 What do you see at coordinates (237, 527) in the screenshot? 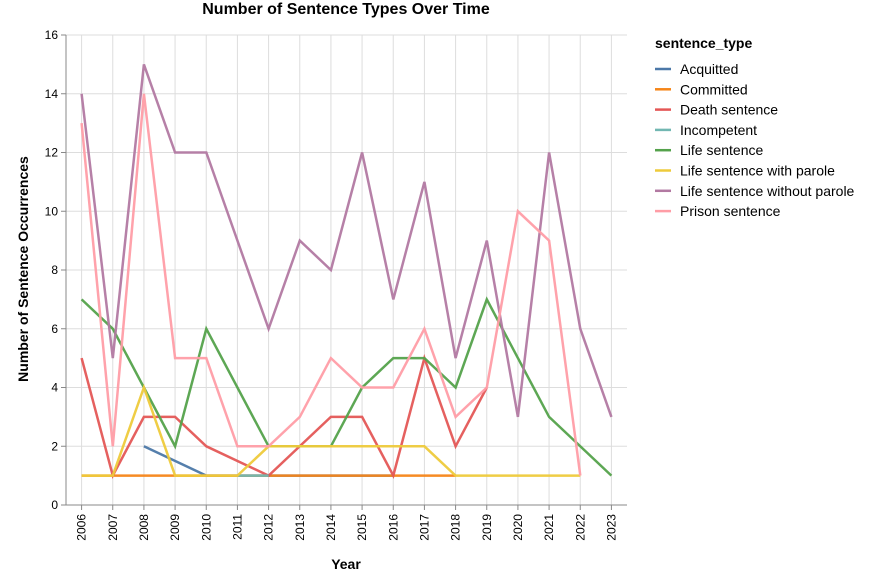
I see `x-tick-label: 2011` at bounding box center [237, 527].